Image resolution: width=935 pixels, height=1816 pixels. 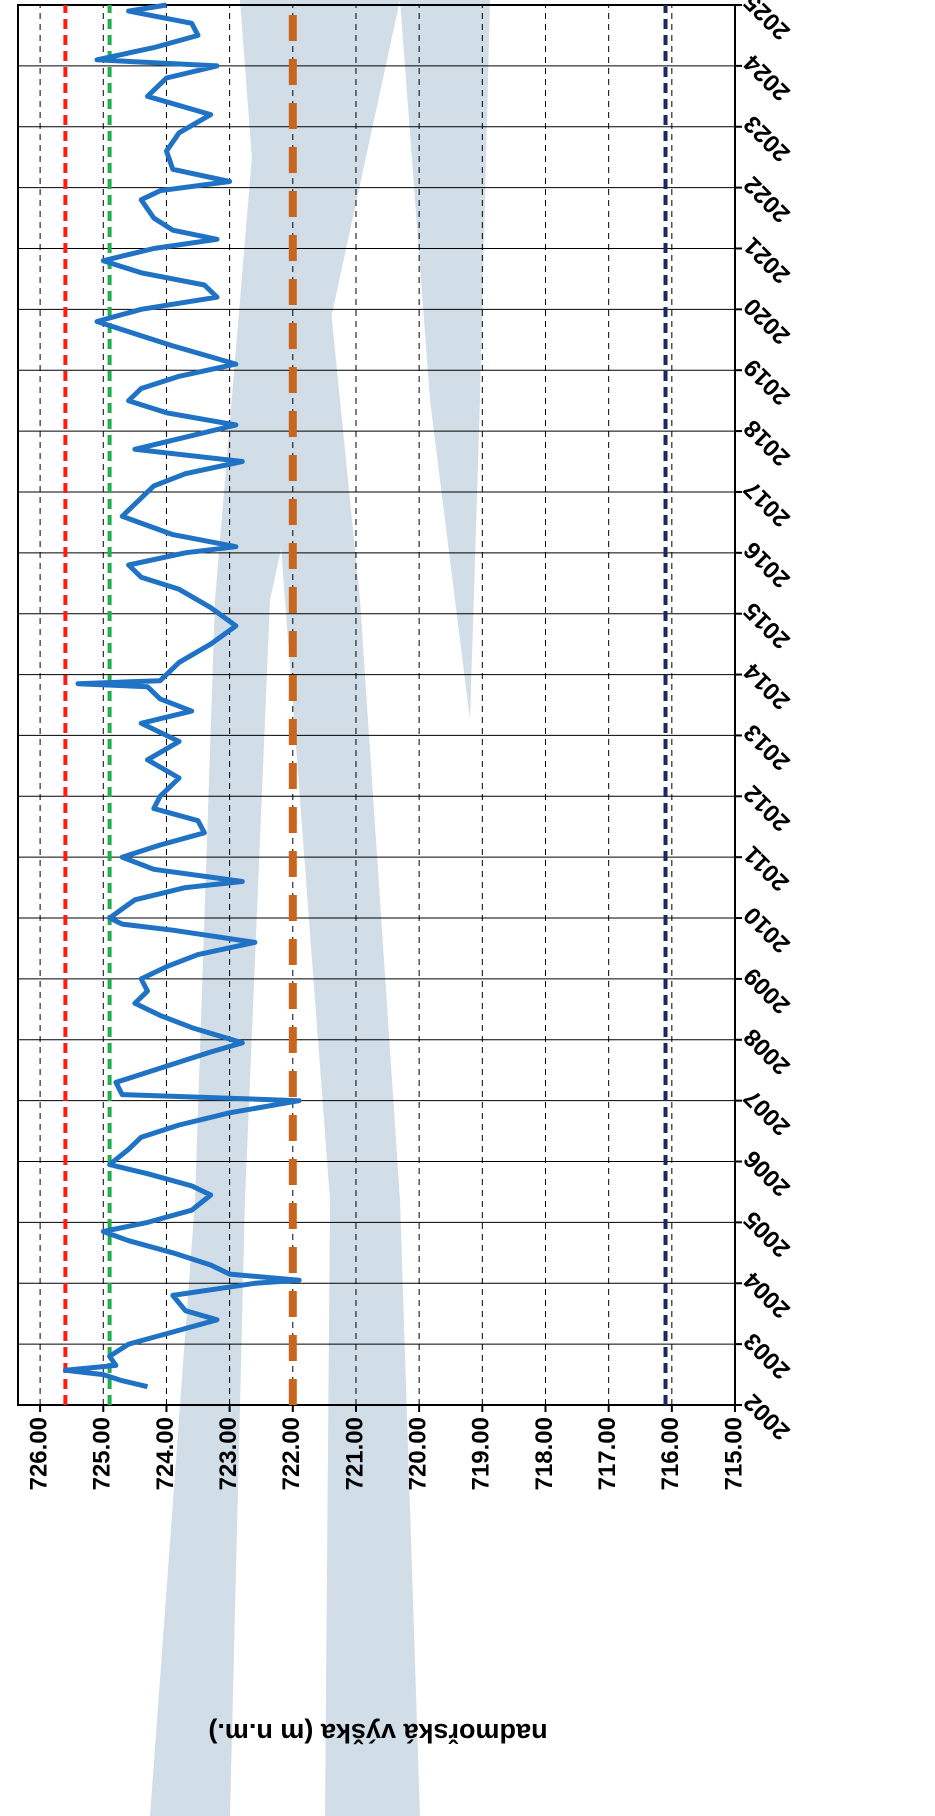 I want to click on x-tick-label: 2008, so click(x=767, y=1051).